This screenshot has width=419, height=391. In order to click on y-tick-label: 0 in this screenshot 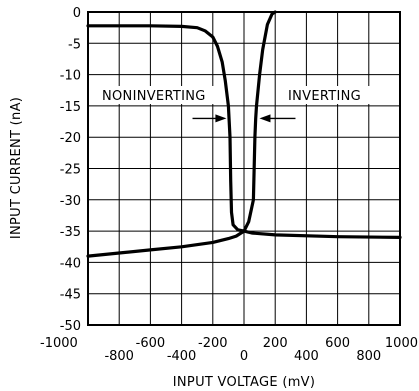, I will do `click(77, 13)`.